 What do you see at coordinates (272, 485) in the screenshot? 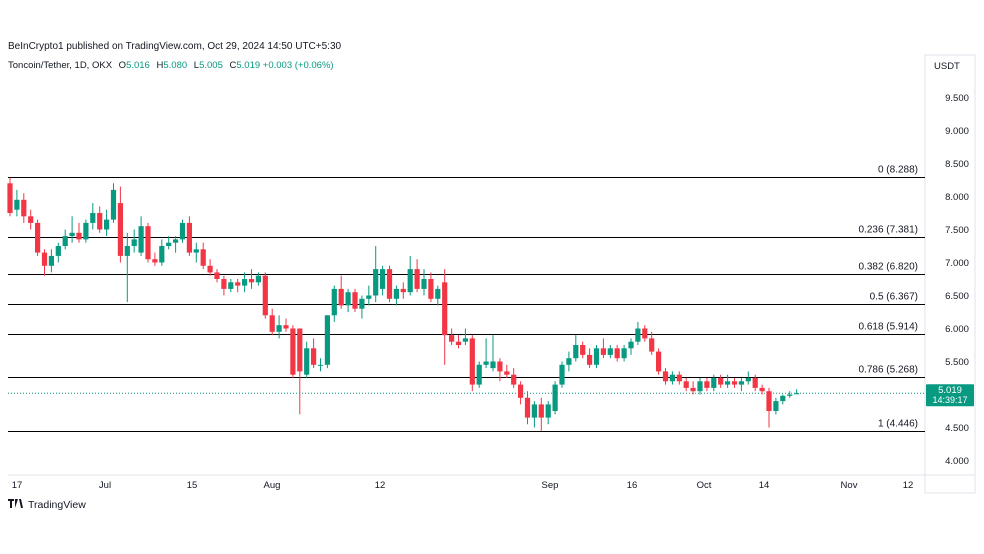
I see `x-tick-label: Aug` at bounding box center [272, 485].